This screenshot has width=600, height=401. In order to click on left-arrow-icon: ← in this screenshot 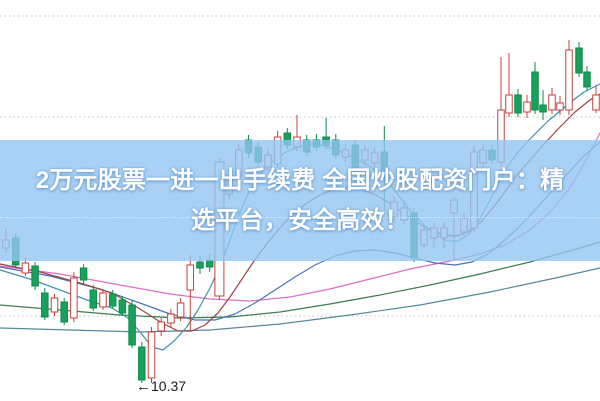, I will do `click(143, 386)`.